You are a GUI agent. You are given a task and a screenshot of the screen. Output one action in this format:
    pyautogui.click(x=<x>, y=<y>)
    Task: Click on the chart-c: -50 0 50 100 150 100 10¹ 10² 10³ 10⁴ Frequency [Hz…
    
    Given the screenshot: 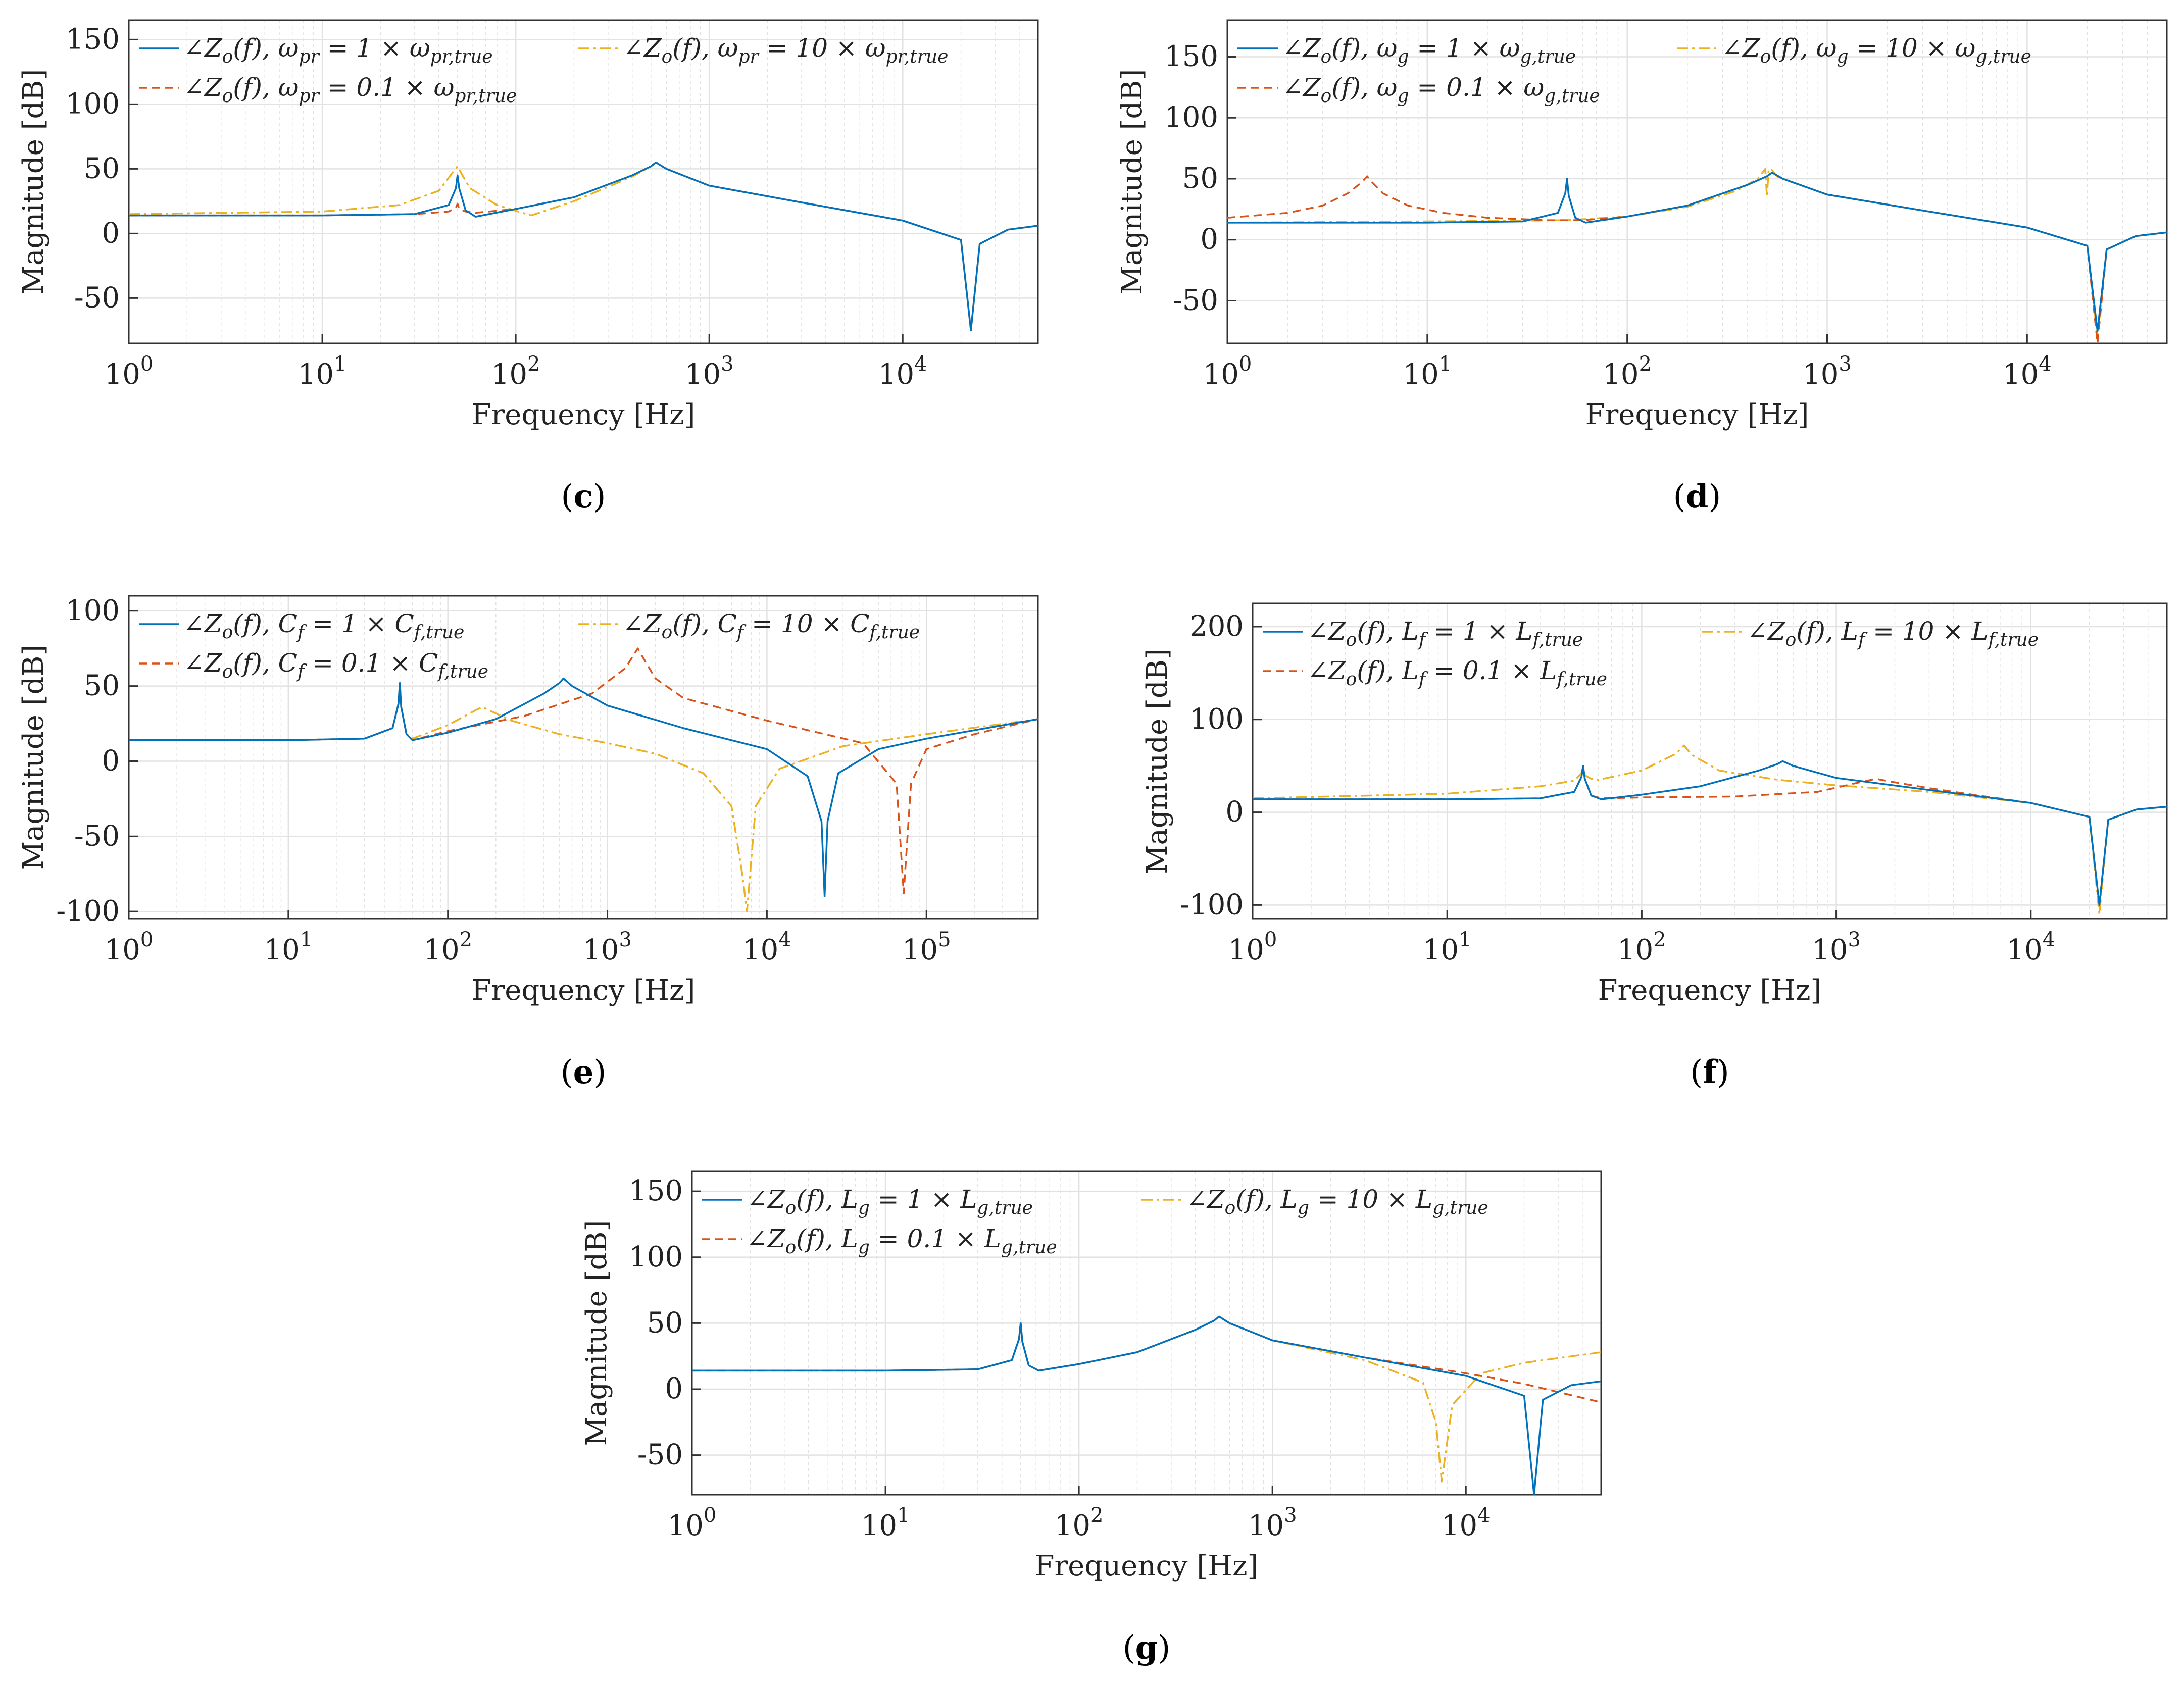 What is the action you would take?
    pyautogui.click(x=528, y=267)
    